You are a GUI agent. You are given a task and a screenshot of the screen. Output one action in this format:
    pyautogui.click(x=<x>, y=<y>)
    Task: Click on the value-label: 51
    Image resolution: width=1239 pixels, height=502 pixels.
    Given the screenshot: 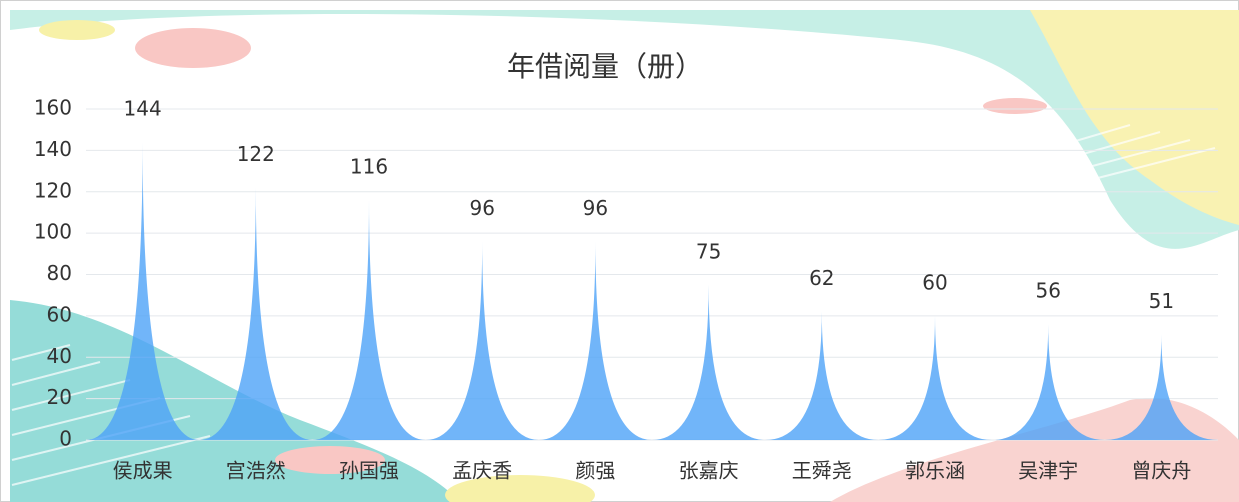 What is the action you would take?
    pyautogui.click(x=1161, y=301)
    